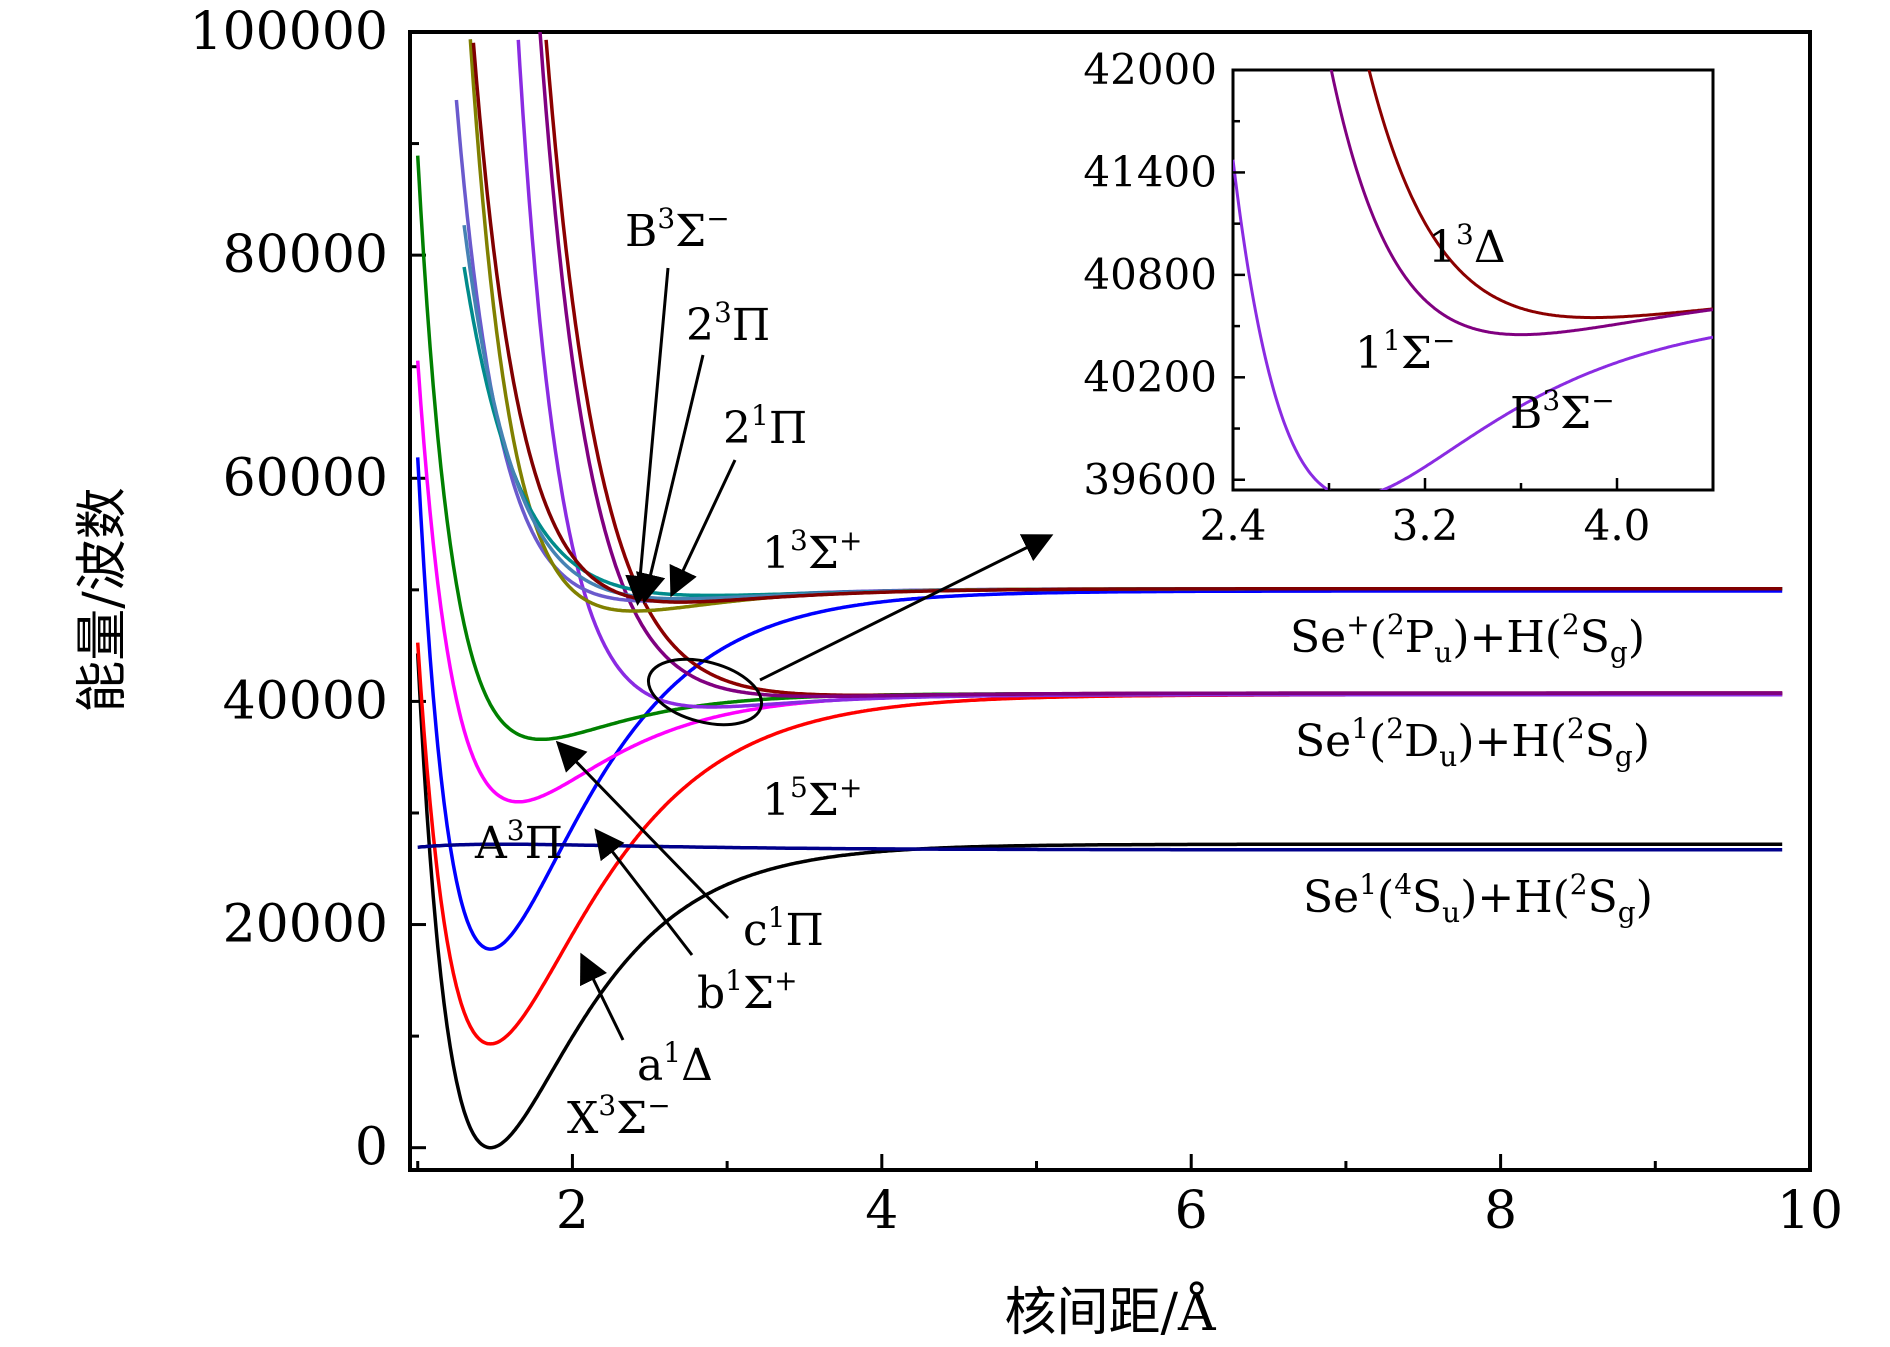  Describe the element at coordinates (1478, 898) in the screenshot. I see `asymptote-label-se-4s: Se1(4Su)+H(2Sg)` at that location.